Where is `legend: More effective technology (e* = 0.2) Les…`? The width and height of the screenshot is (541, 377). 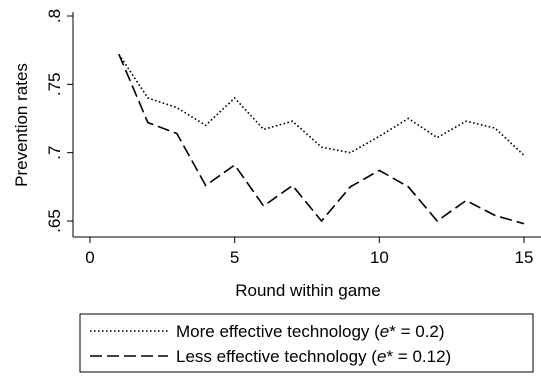
legend: More effective technology (e* = 0.2) Les… is located at coordinates (306, 343).